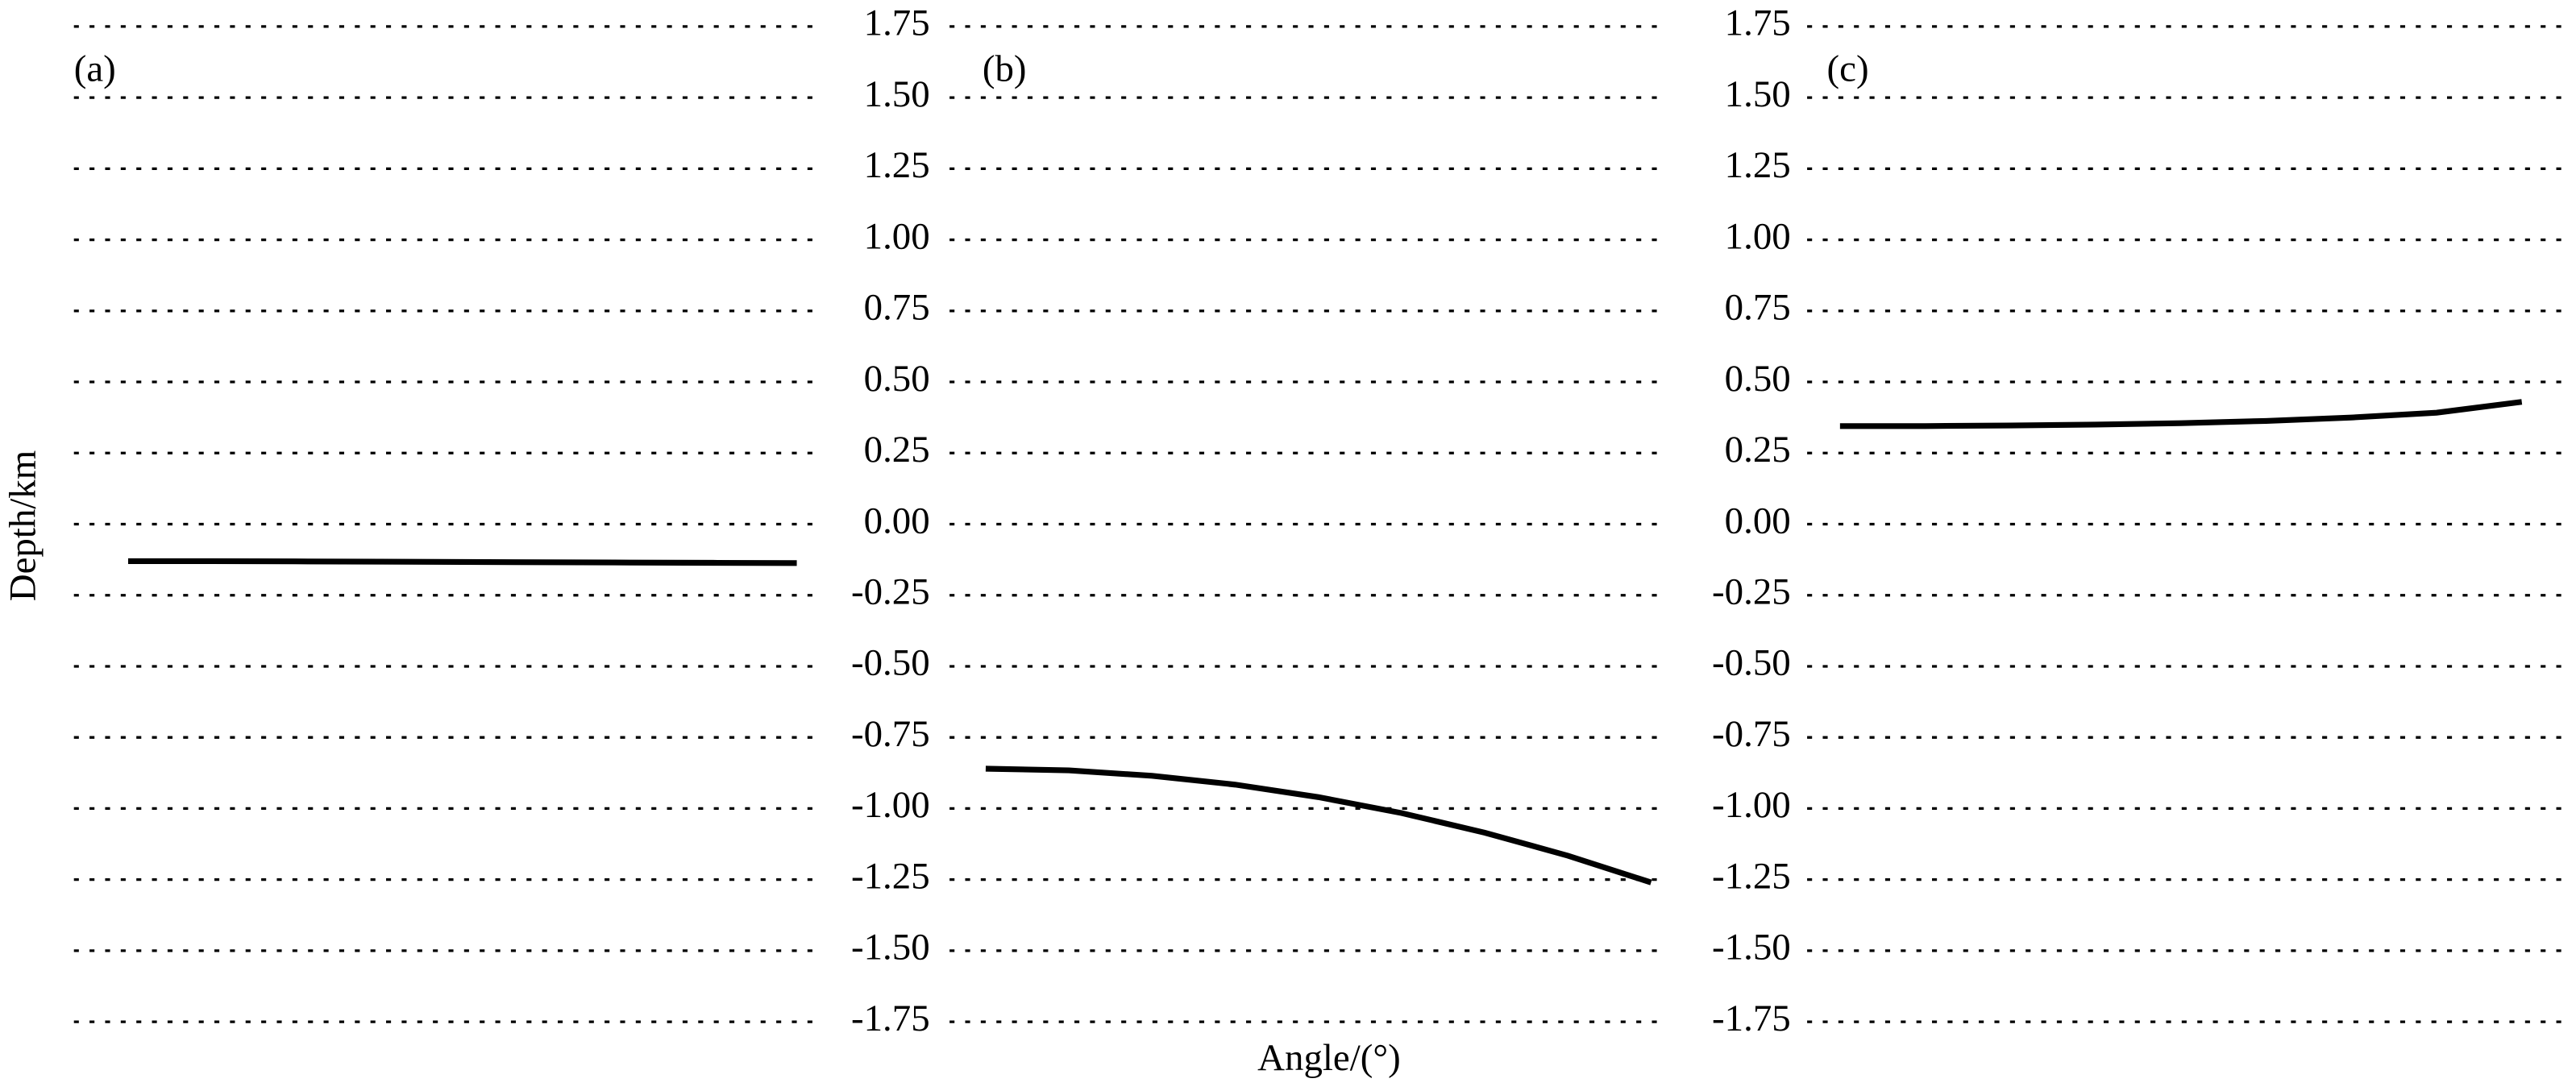  I want to click on x-axis-label: Angle/(°), so click(1329, 1058).